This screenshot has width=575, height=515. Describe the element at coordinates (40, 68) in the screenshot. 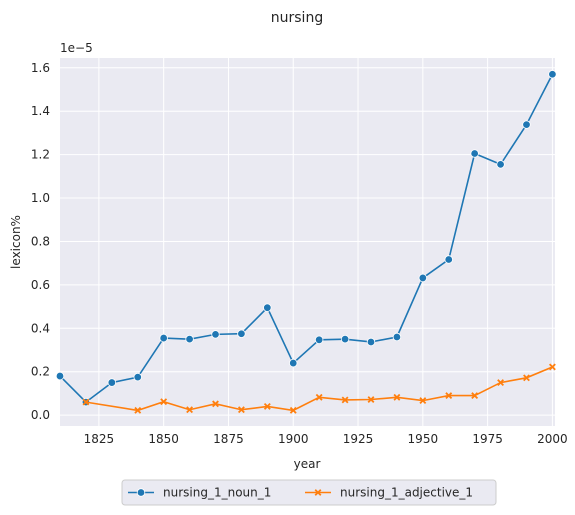

I see `y-tick-label: 1.6` at that location.